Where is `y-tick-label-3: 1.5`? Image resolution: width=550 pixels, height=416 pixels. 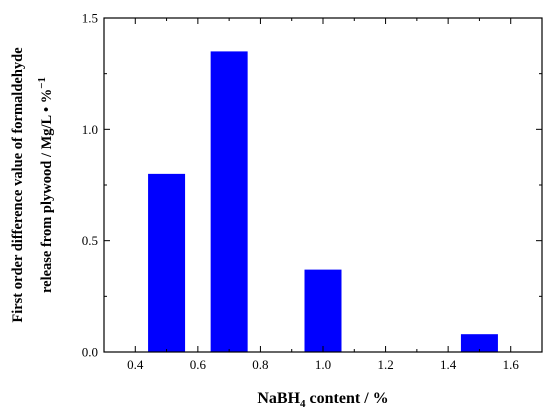 y-tick-label-3: 1.5 is located at coordinates (90, 18).